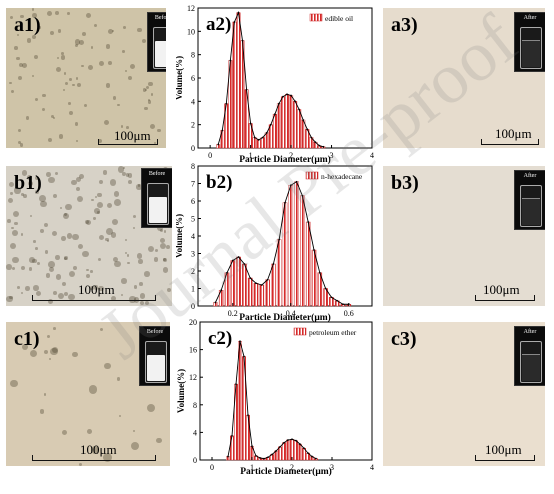 This screenshot has height=494, width=554. What do you see at coordinates (193, 236) in the screenshot?
I see `y-tick-label: 4` at bounding box center [193, 236].